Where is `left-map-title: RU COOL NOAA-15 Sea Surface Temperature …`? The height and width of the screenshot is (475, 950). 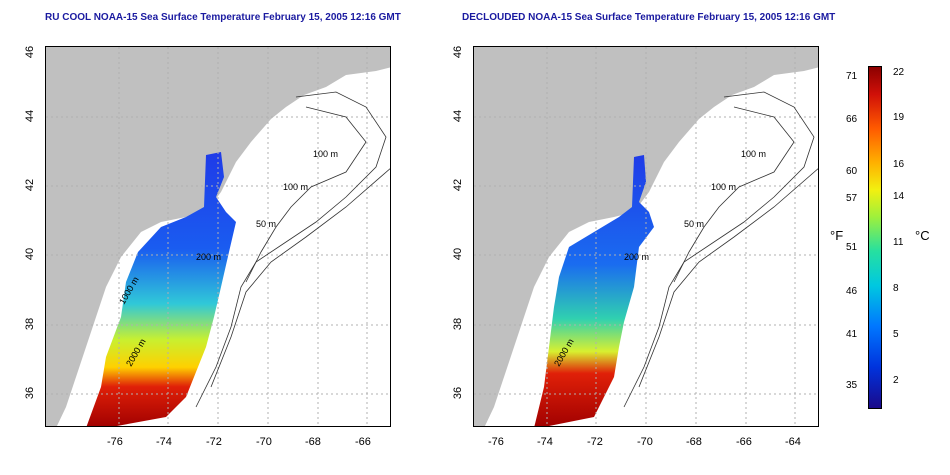 left-map-title: RU COOL NOAA-15 Sea Surface Temperature … is located at coordinates (223, 17).